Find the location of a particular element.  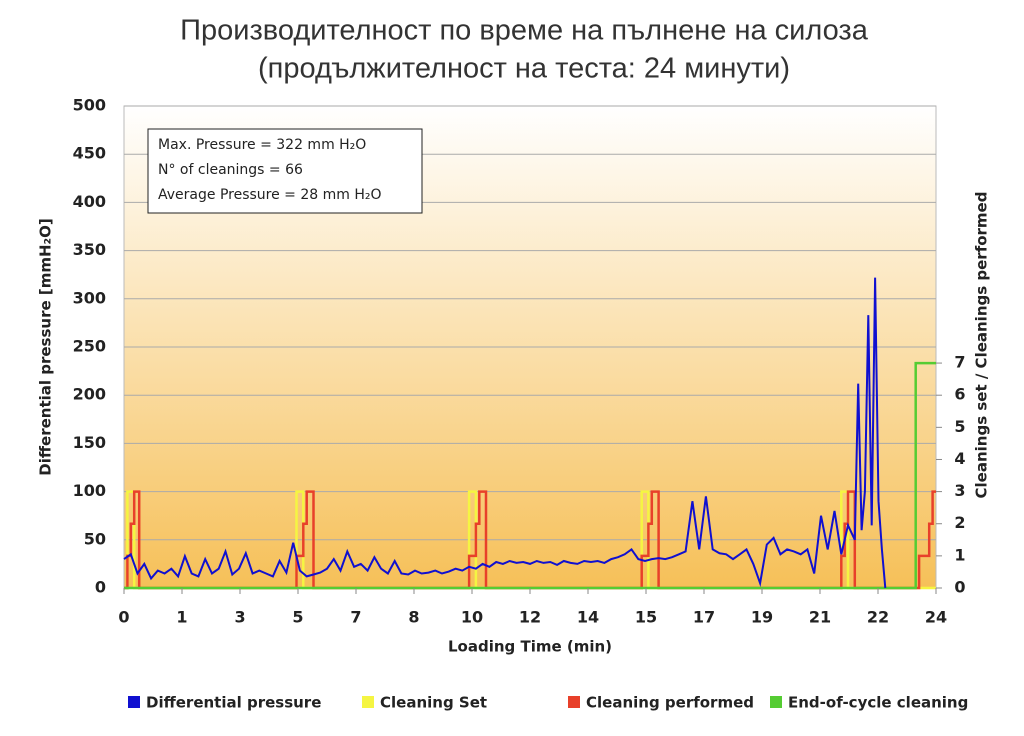

x-tick-label: 12 is located at coordinates (530, 617).